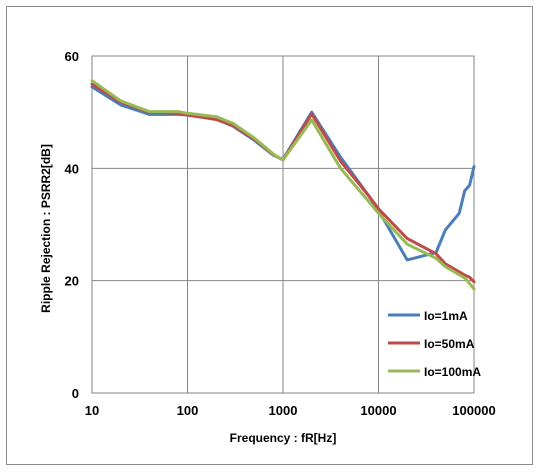  What do you see at coordinates (473, 410) in the screenshot?
I see `x-tick-label: 100000` at bounding box center [473, 410].